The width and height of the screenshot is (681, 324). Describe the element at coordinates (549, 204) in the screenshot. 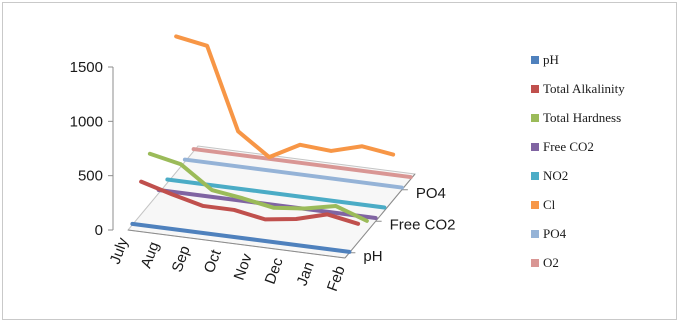

I see `legend-label: Cl` at that location.